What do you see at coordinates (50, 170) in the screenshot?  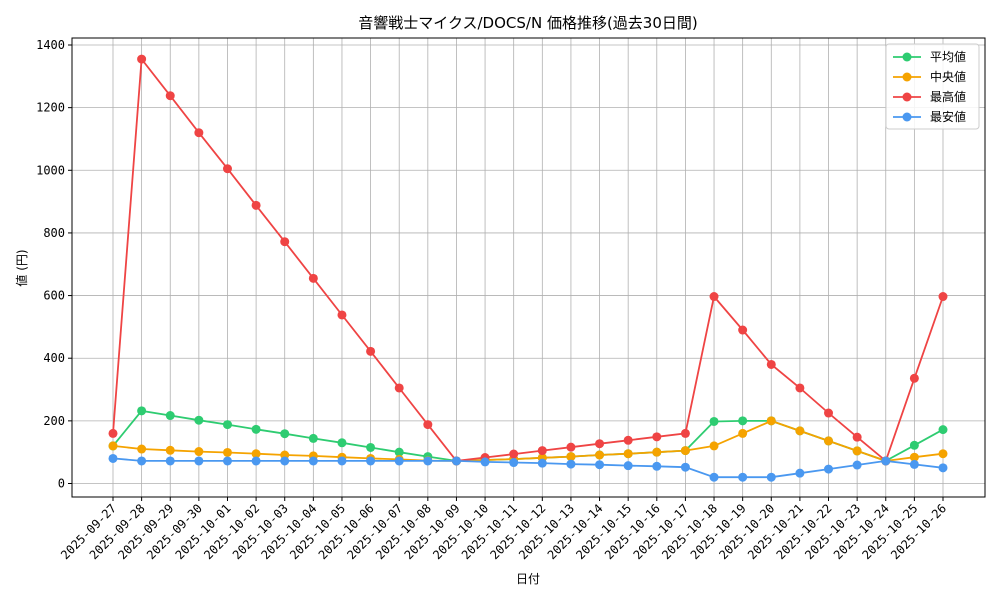 I see `y-tick-label: 1000` at bounding box center [50, 170].